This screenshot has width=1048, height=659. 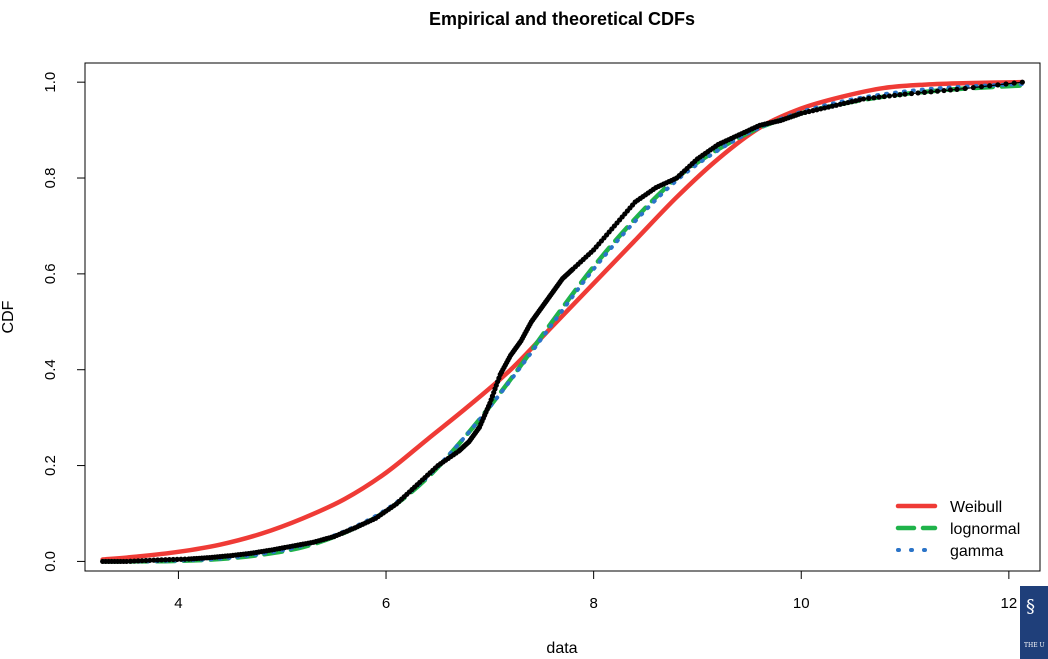 I want to click on university-logo: § THE U, so click(x=1034, y=622).